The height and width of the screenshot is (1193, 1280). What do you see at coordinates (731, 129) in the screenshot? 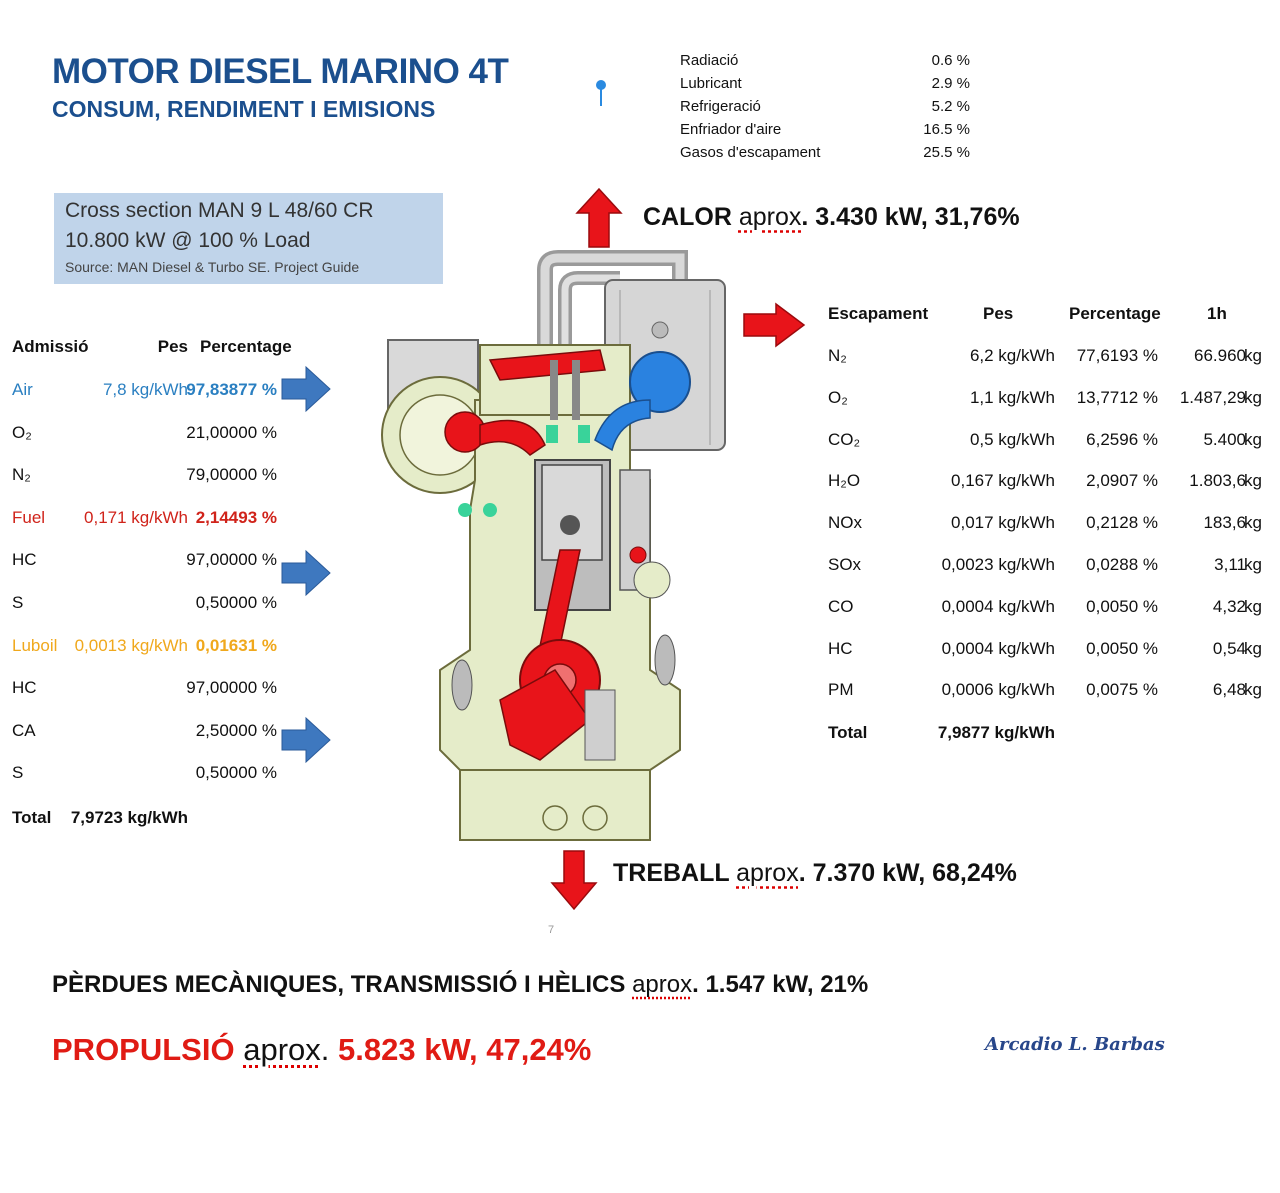
I see `heat-label: Enfriador d'aire` at bounding box center [731, 129].